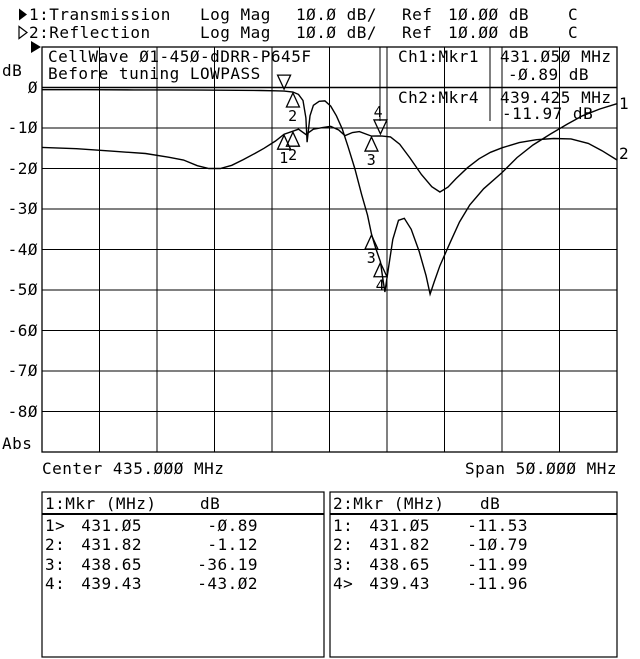 Image resolution: width=640 pixels, height=659 pixels. I want to click on mkr-table2-header: 2:Mkr (MHz), so click(389, 503).